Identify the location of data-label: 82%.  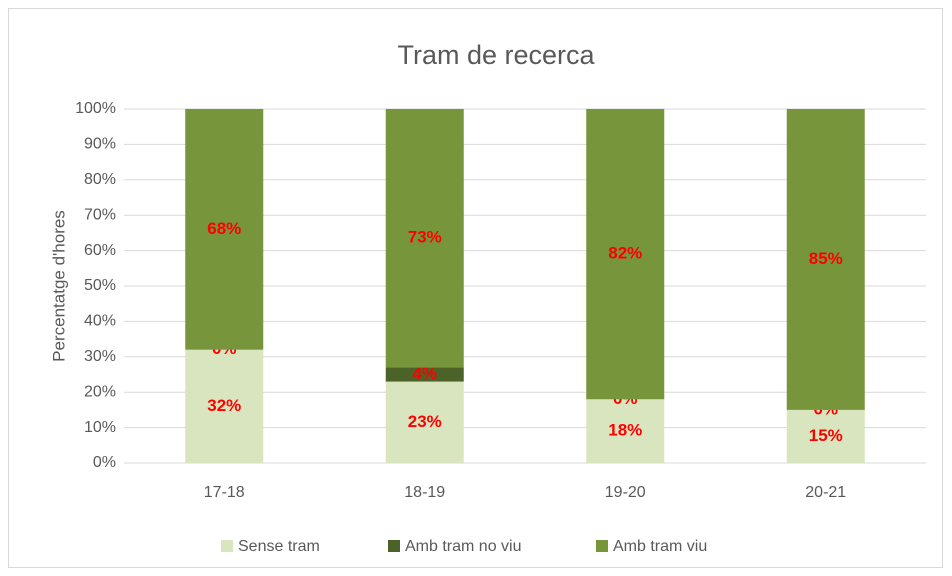
(625, 253).